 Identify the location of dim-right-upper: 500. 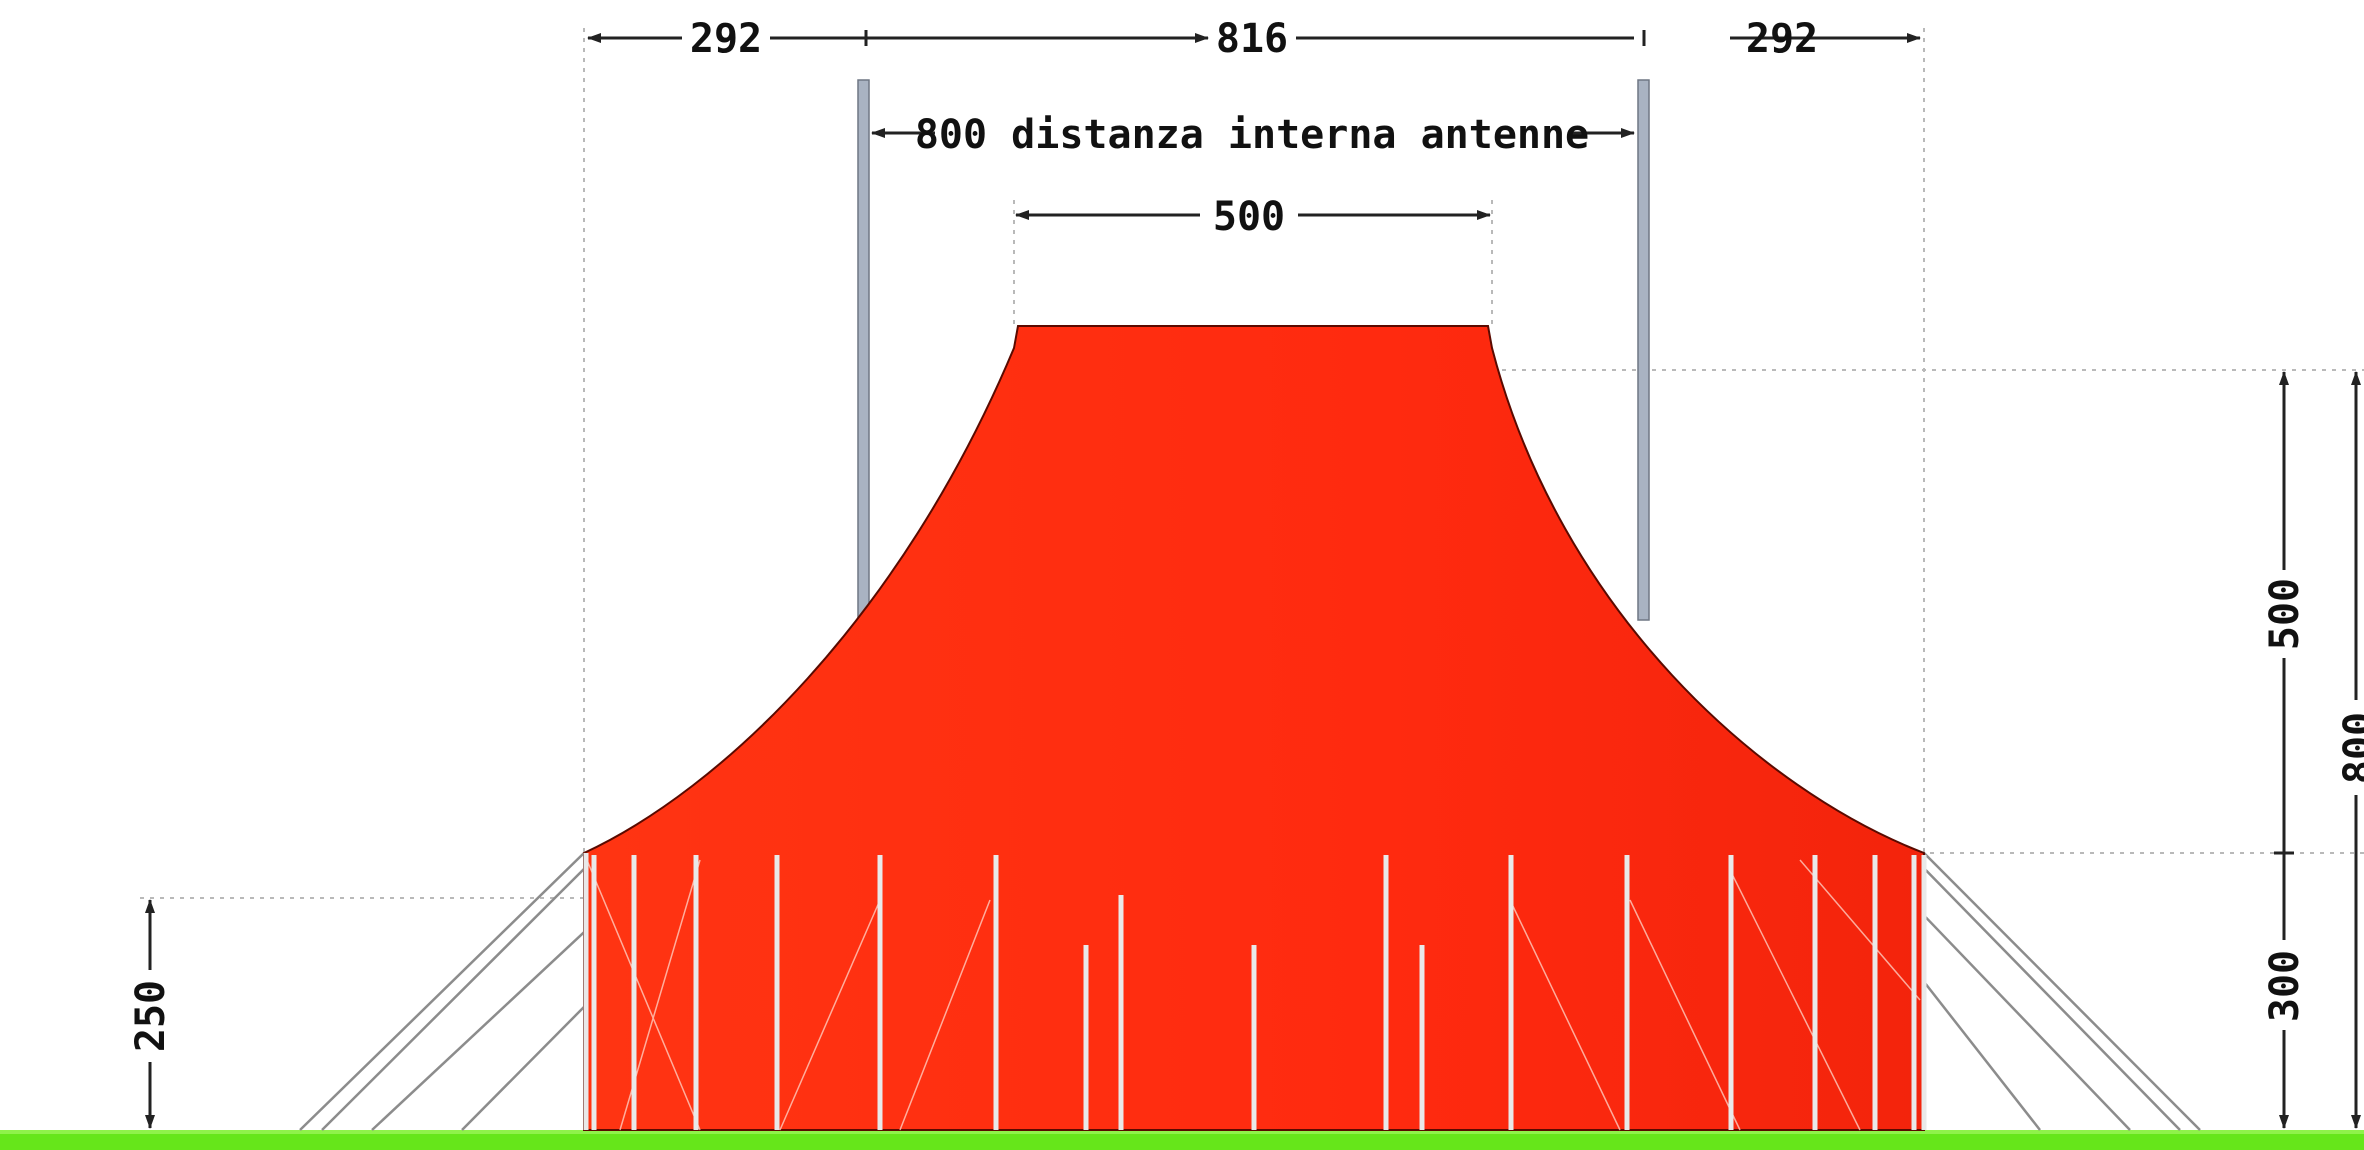
(2285, 614).